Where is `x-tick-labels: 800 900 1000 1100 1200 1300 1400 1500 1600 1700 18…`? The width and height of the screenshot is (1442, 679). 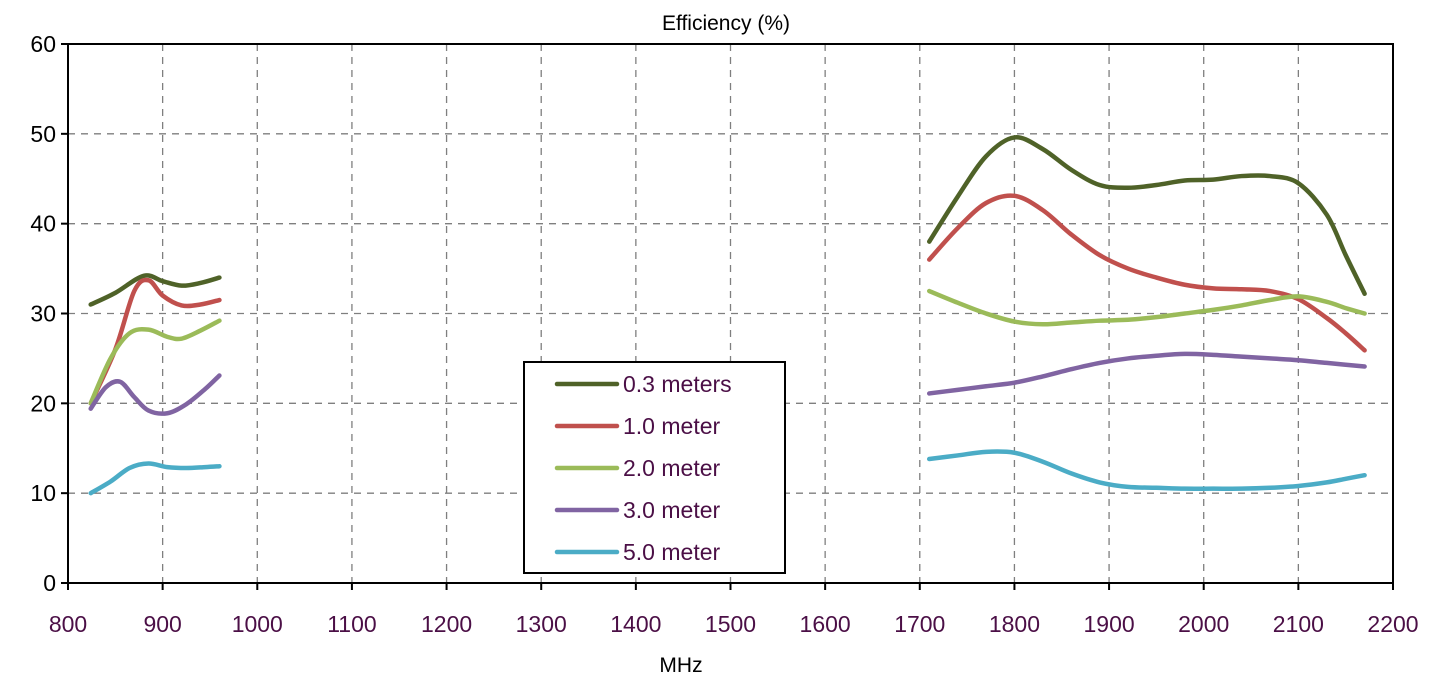
x-tick-labels: 800 900 1000 1100 1200 1300 1400 1500 1600 1700 18… is located at coordinates (734, 624).